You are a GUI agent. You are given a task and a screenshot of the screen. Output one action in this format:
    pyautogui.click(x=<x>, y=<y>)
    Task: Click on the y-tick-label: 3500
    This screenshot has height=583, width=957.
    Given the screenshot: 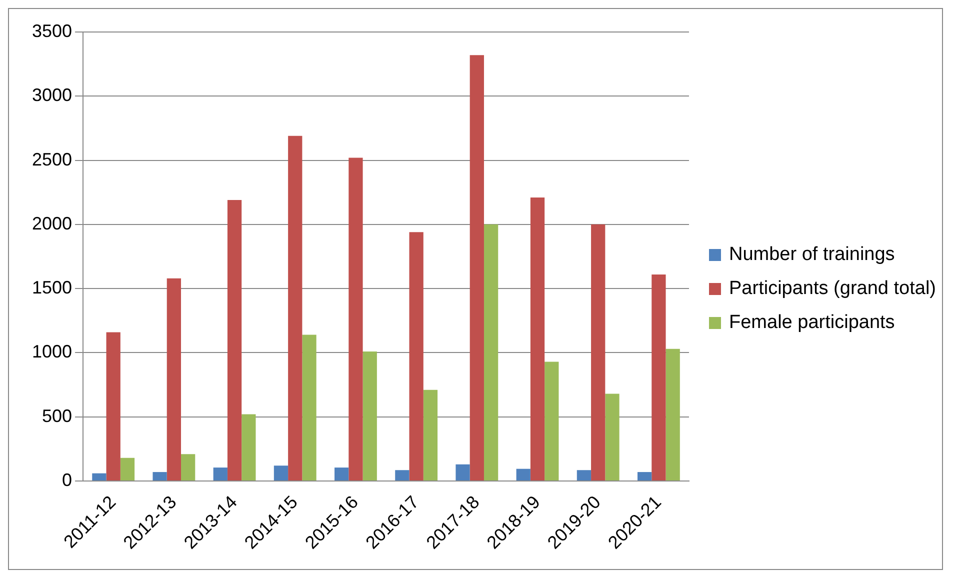 What is the action you would take?
    pyautogui.click(x=52, y=30)
    